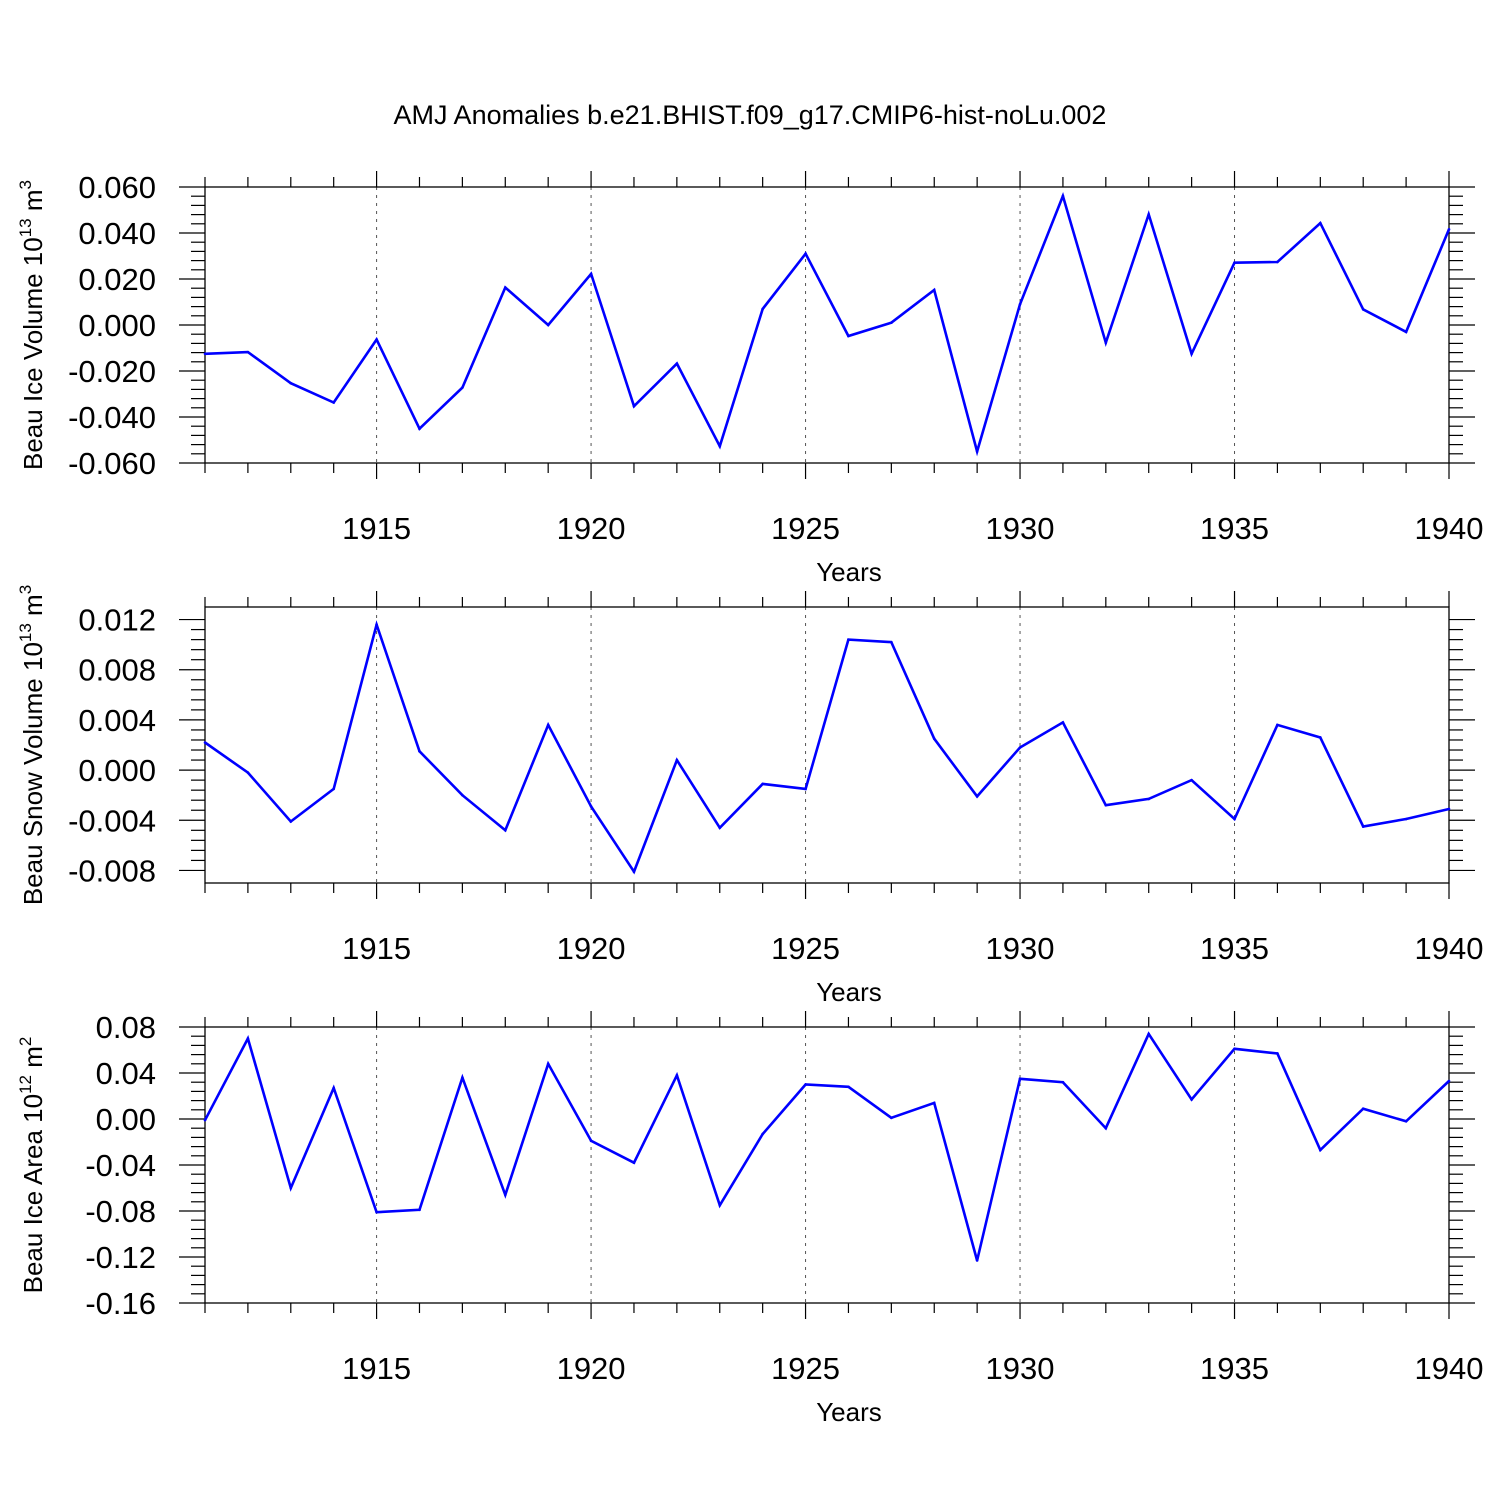  Describe the element at coordinates (849, 992) in the screenshot. I see `x-axis-label: Years` at that location.